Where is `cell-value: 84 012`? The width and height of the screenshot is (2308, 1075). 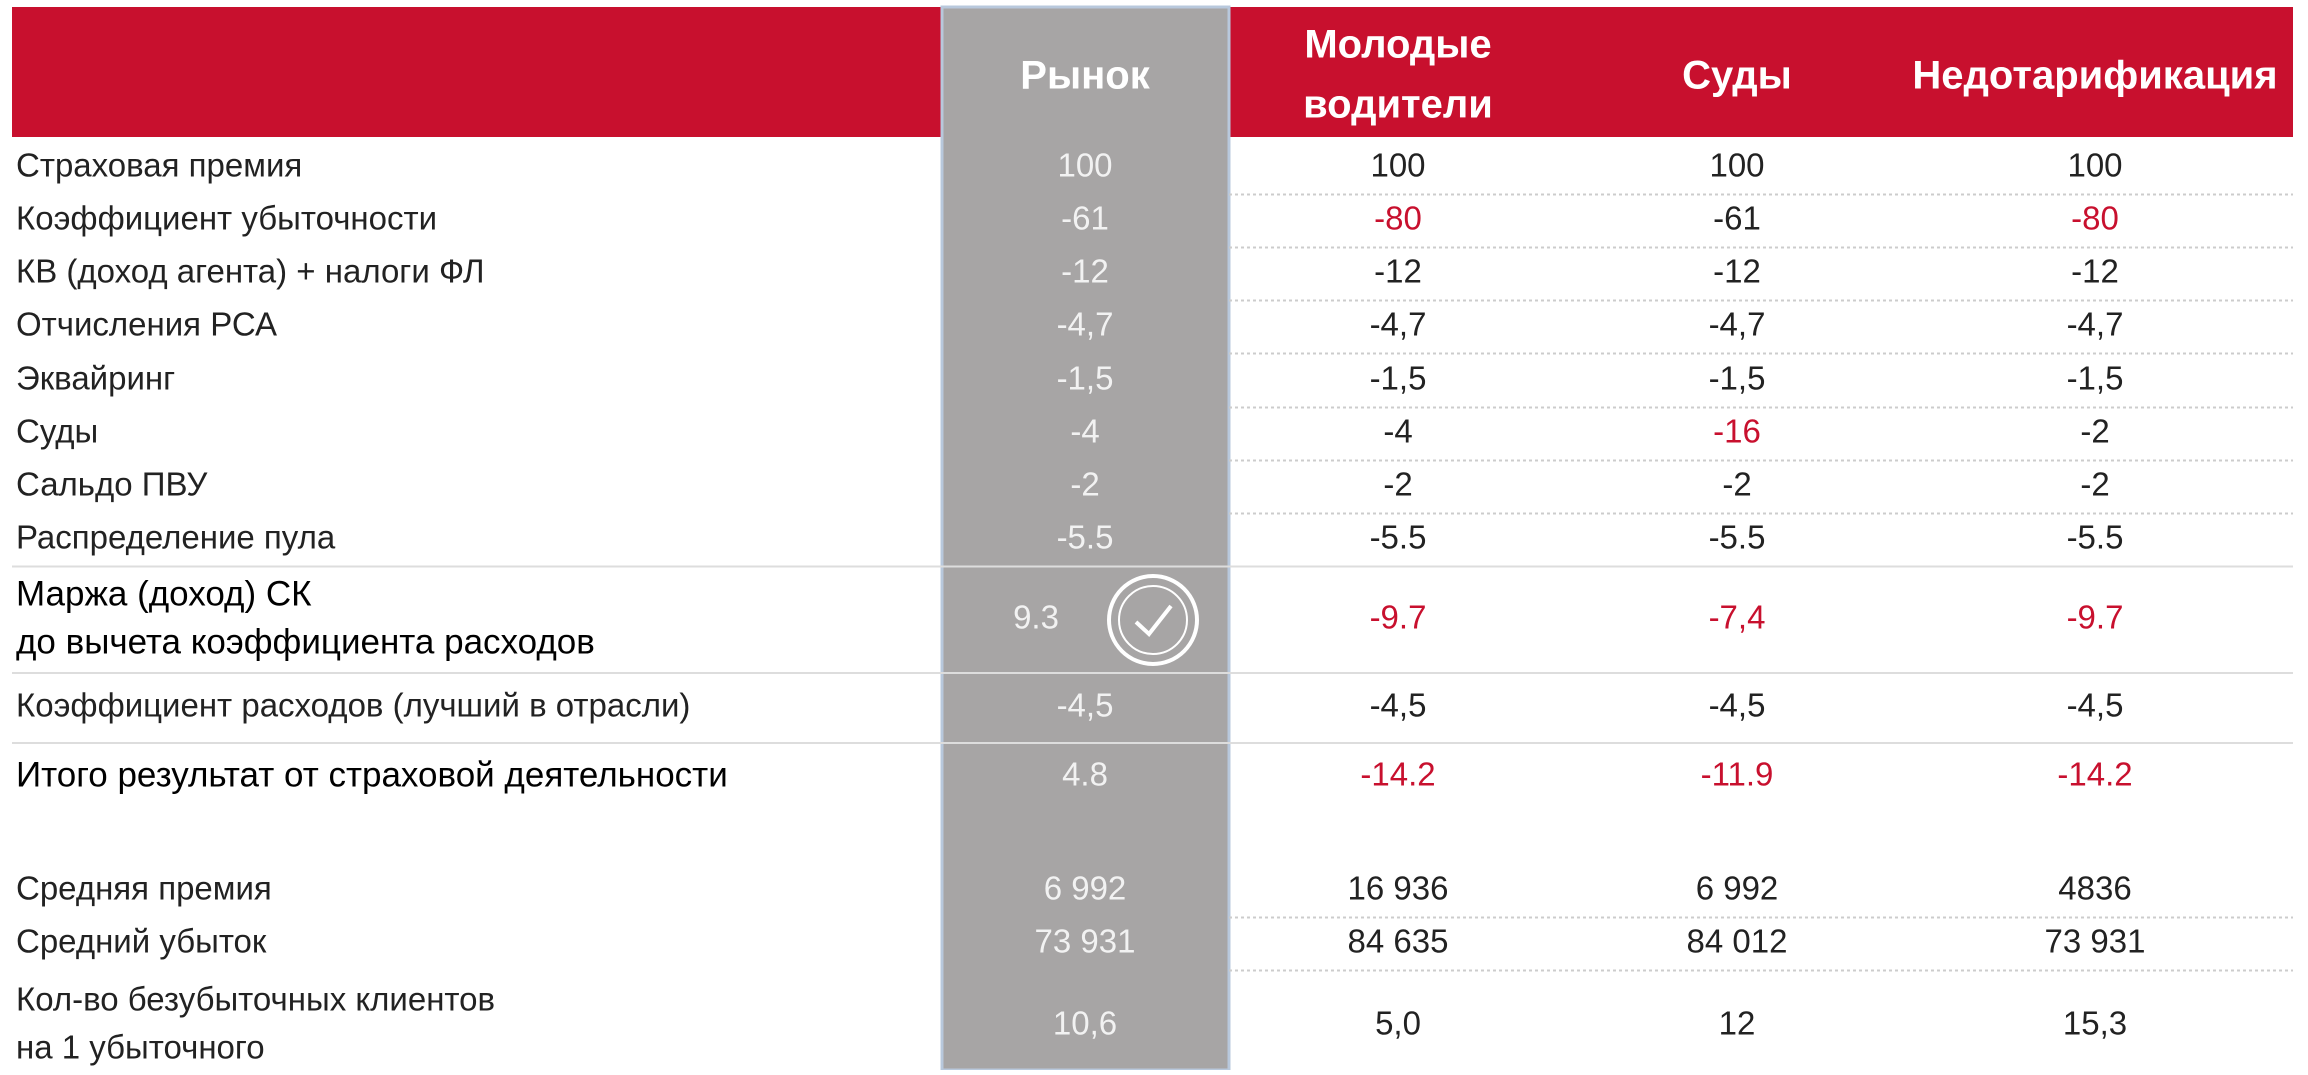
cell-value: 84 012 is located at coordinates (1737, 941).